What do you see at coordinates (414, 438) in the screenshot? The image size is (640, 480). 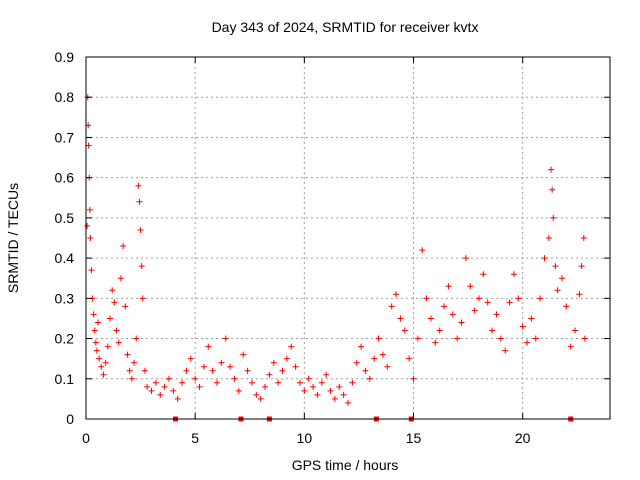 I see `x-tick-label: 15` at bounding box center [414, 438].